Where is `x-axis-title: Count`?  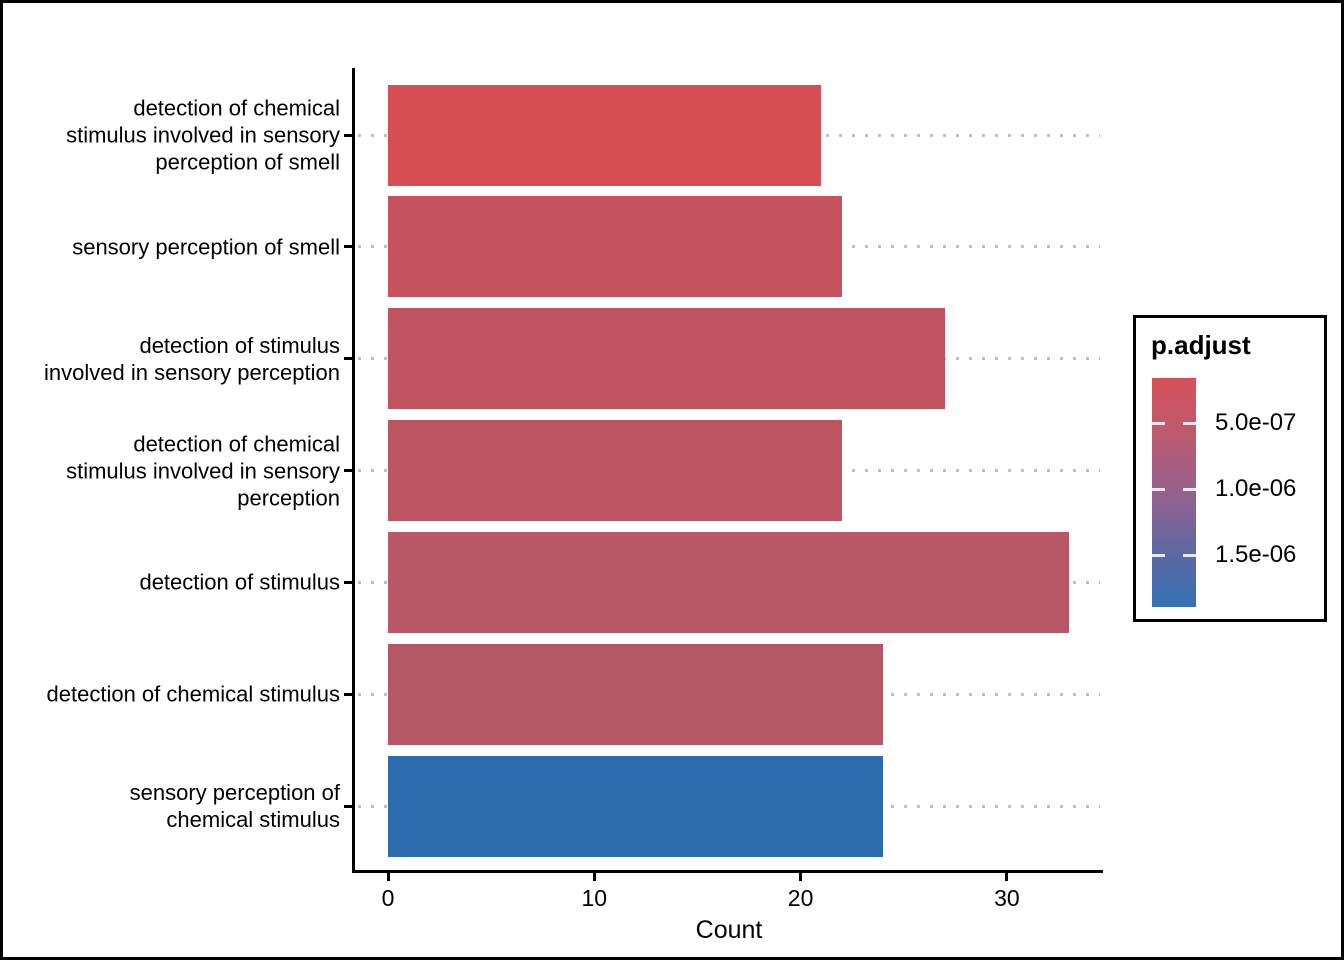 x-axis-title: Count is located at coordinates (729, 930).